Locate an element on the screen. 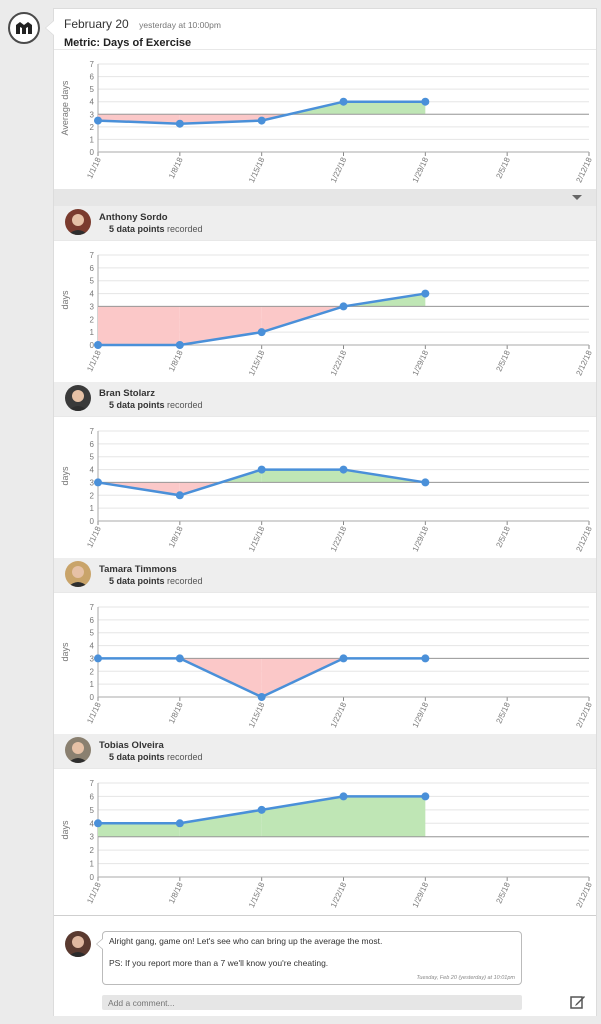  person-header: Tobias Olveira 5 data points recorded is located at coordinates (325, 751).